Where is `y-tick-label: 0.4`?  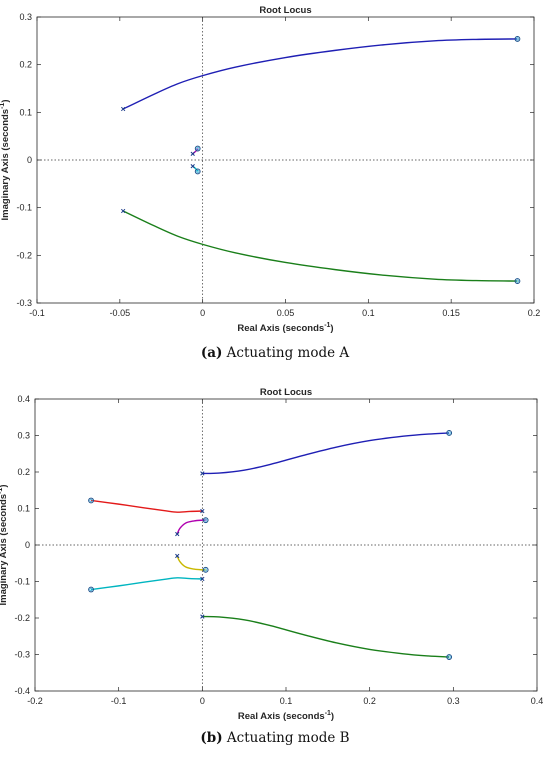
y-tick-label: 0.4 is located at coordinates (23, 399).